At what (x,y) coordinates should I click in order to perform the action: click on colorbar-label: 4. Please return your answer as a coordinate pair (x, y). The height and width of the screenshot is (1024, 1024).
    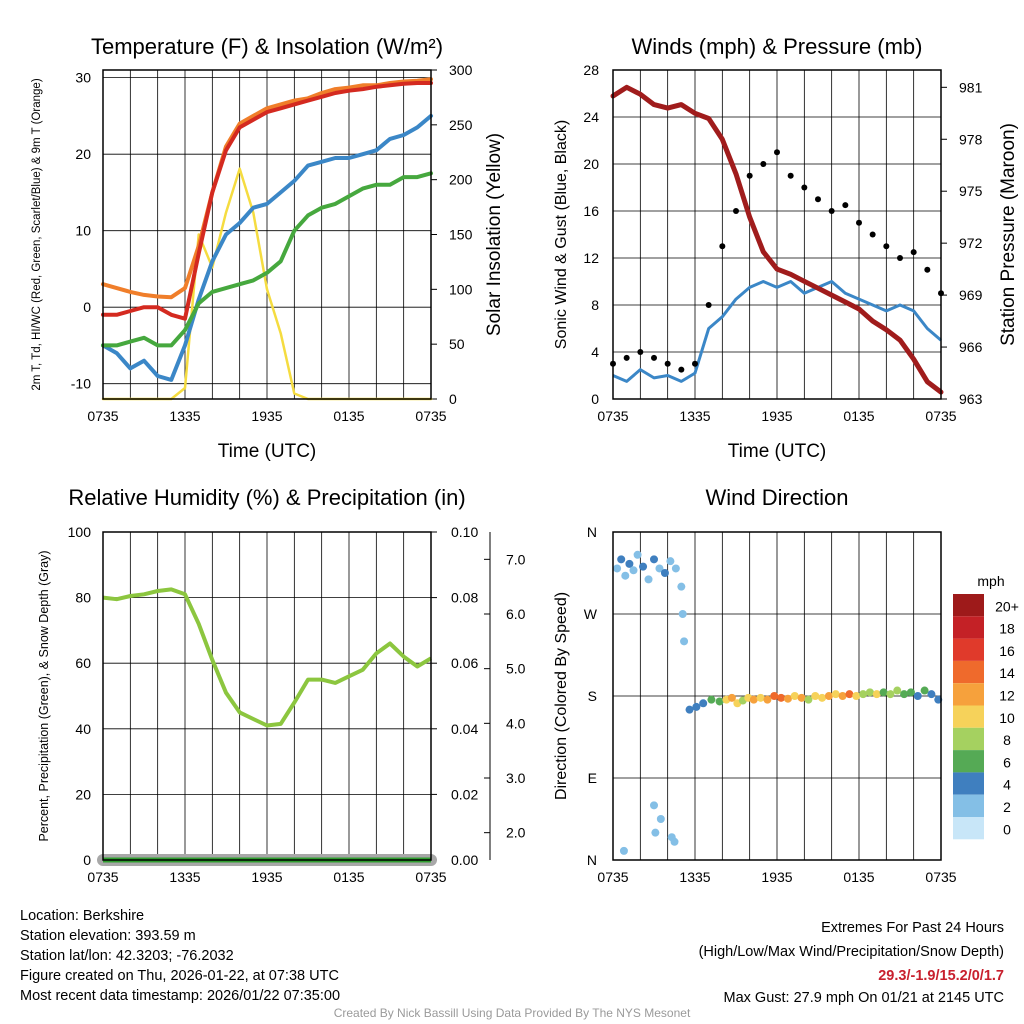
    Looking at the image, I should click on (1007, 785).